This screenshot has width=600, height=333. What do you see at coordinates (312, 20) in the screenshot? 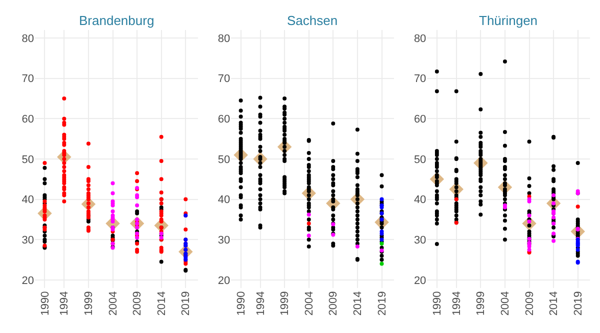
I see `chart-title: Sachsen` at bounding box center [312, 20].